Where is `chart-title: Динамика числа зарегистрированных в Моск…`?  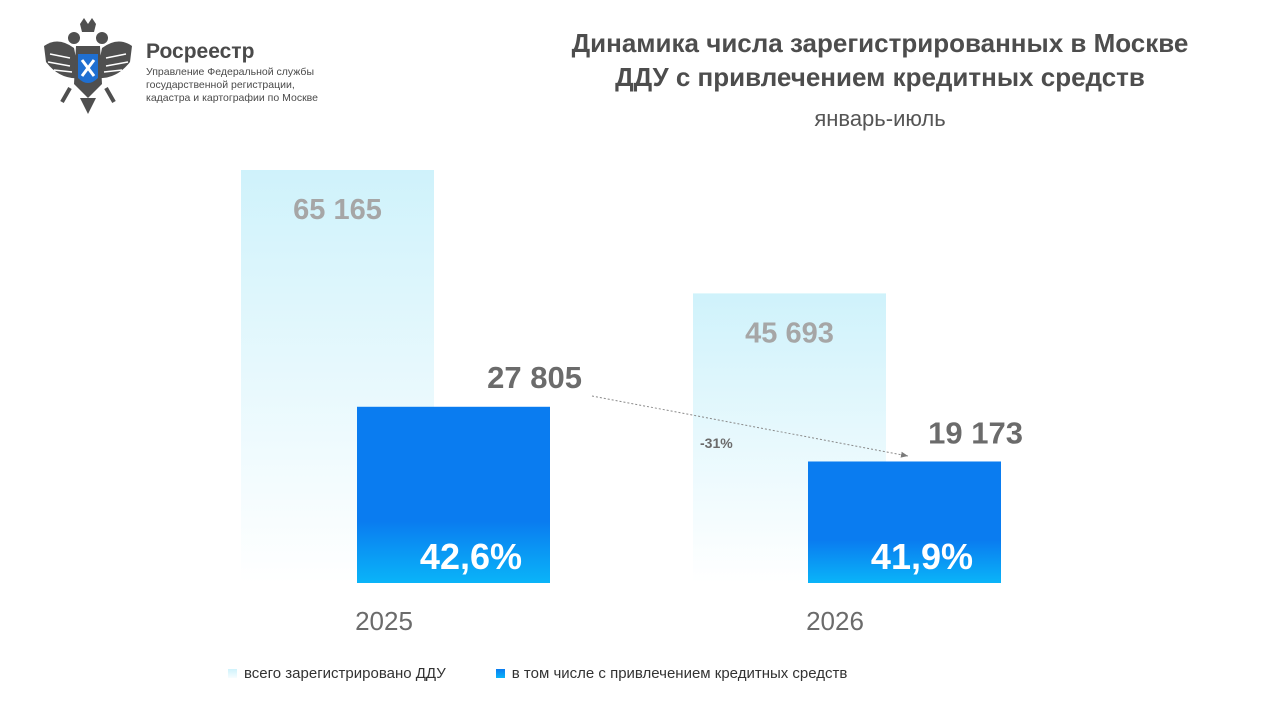 chart-title: Динамика числа зарегистрированных в Моск… is located at coordinates (880, 60).